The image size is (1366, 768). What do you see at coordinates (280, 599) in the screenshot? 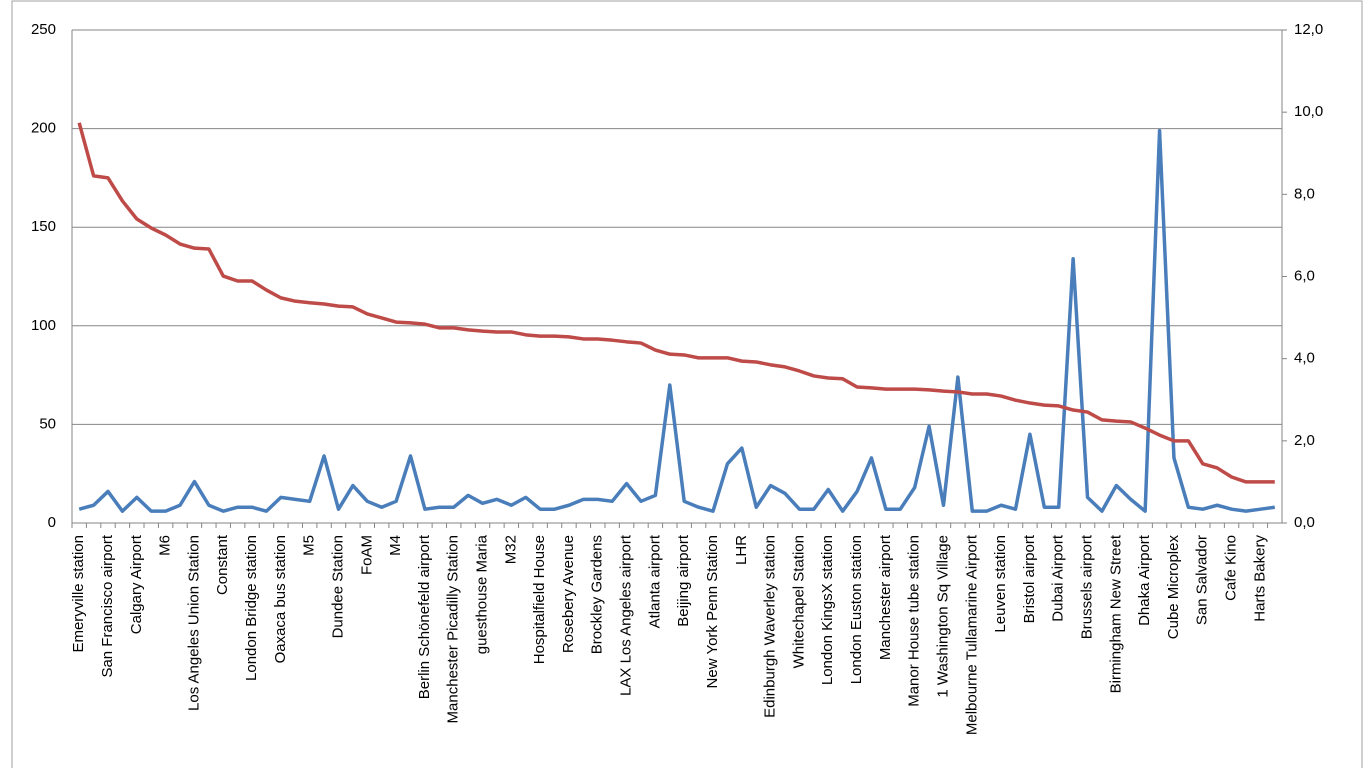
I see `x-tick-label: Oaxaca bus station` at bounding box center [280, 599].